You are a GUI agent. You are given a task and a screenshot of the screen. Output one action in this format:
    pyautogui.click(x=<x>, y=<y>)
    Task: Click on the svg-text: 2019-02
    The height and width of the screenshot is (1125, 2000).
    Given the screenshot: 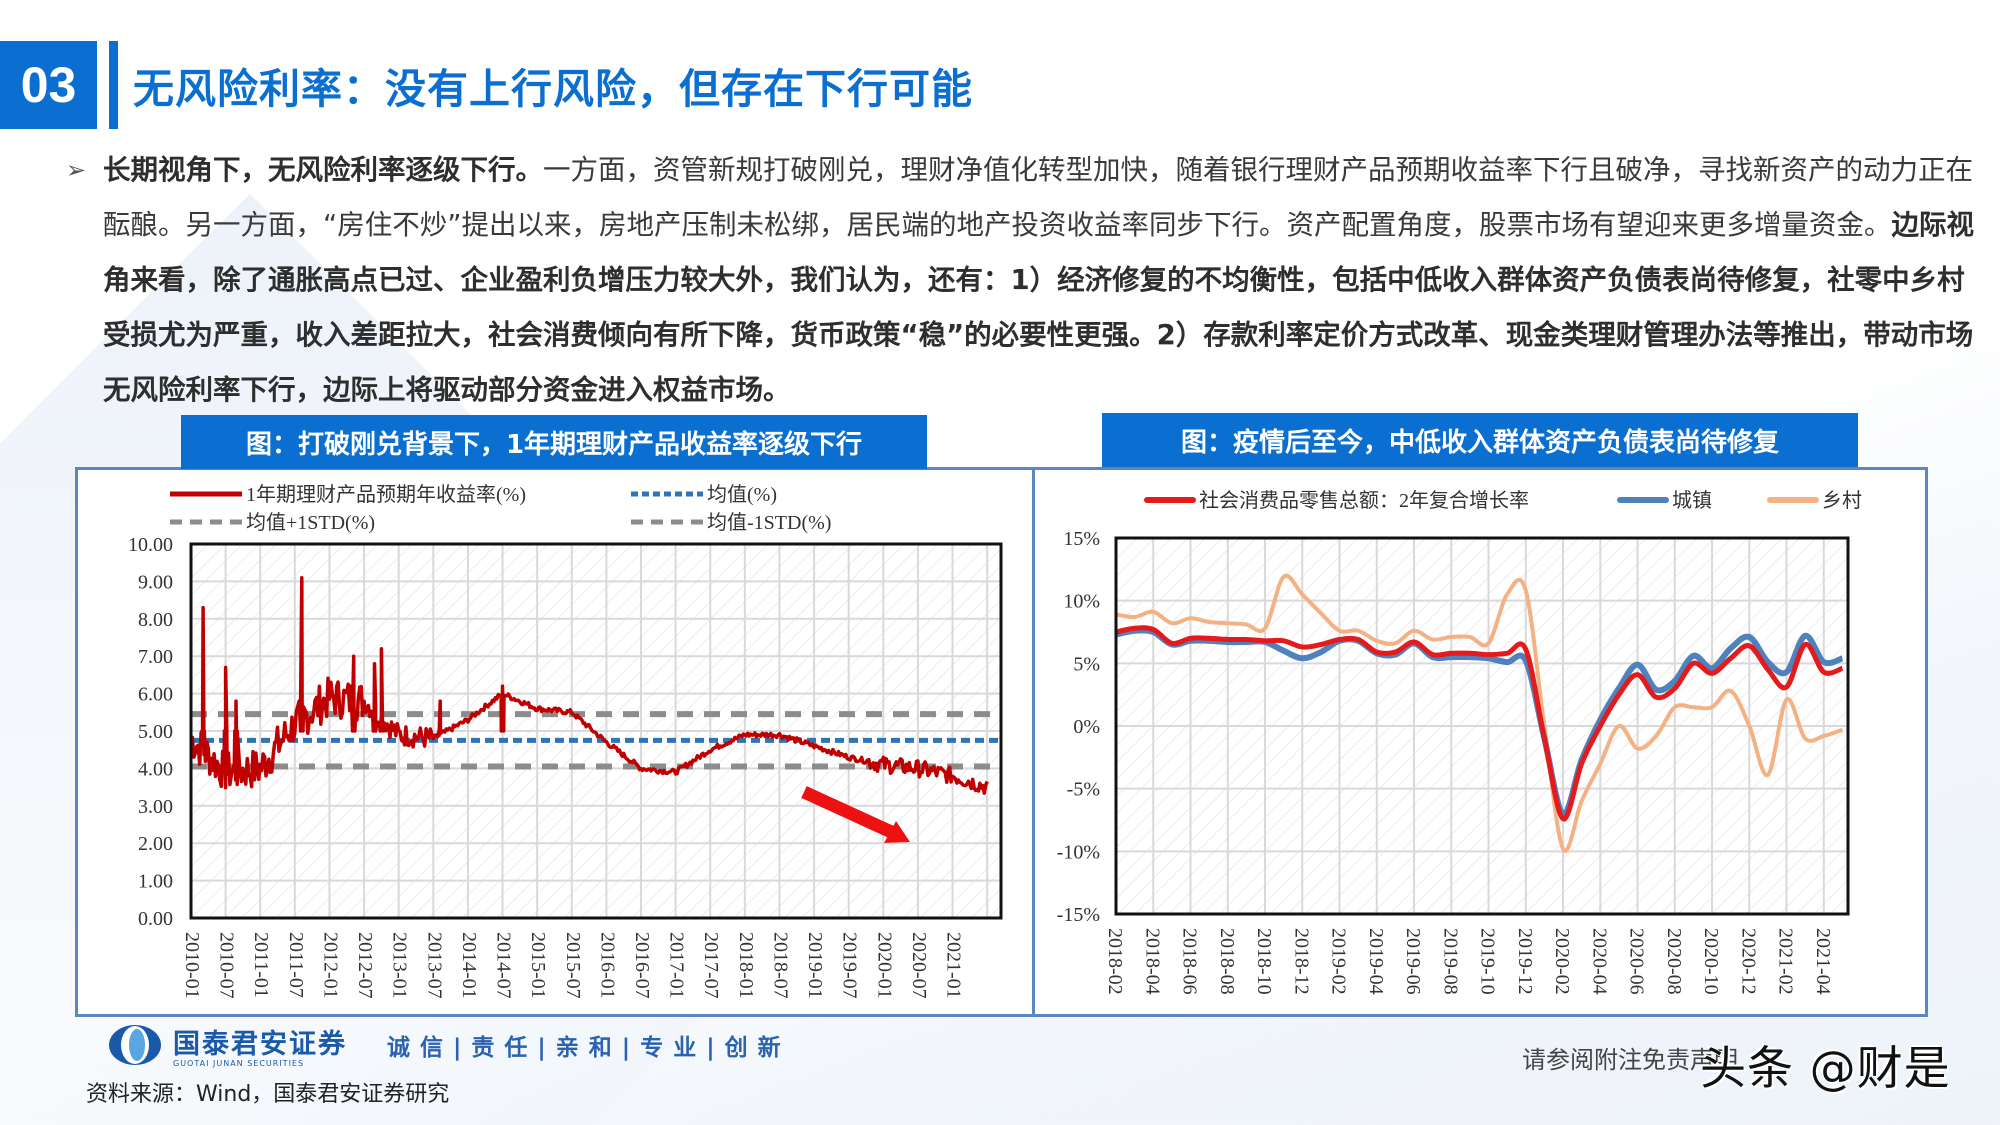 What is the action you would take?
    pyautogui.click(x=1339, y=961)
    